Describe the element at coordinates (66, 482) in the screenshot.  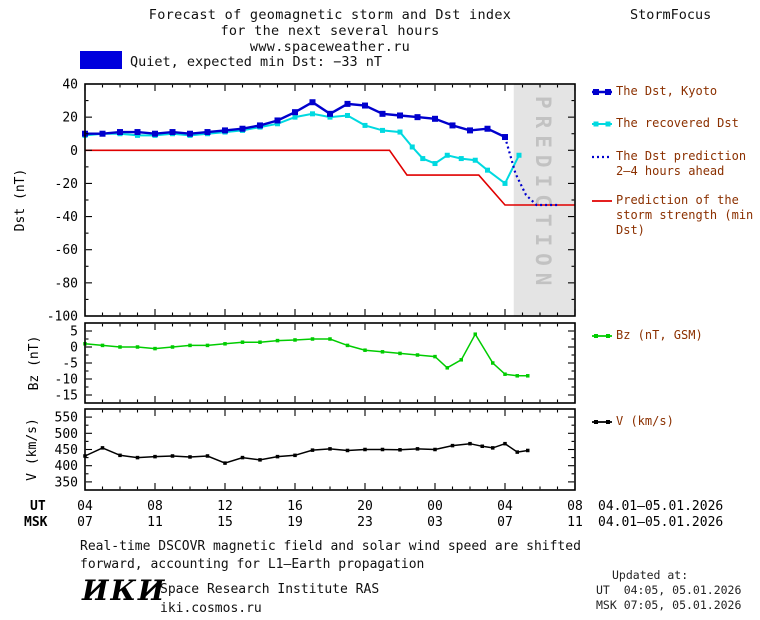
I see `svg-text: 350` at that location.